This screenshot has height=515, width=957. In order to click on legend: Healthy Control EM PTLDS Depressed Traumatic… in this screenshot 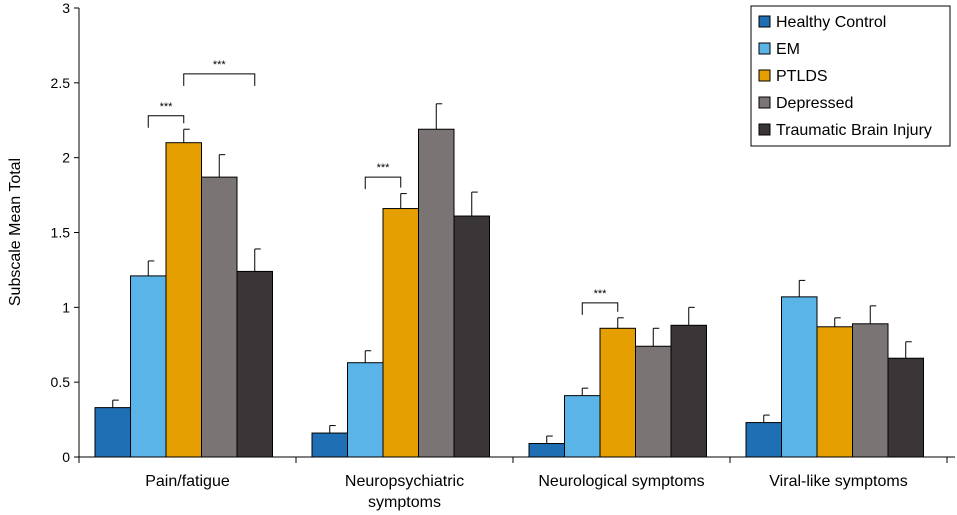, I will do `click(850, 76)`.